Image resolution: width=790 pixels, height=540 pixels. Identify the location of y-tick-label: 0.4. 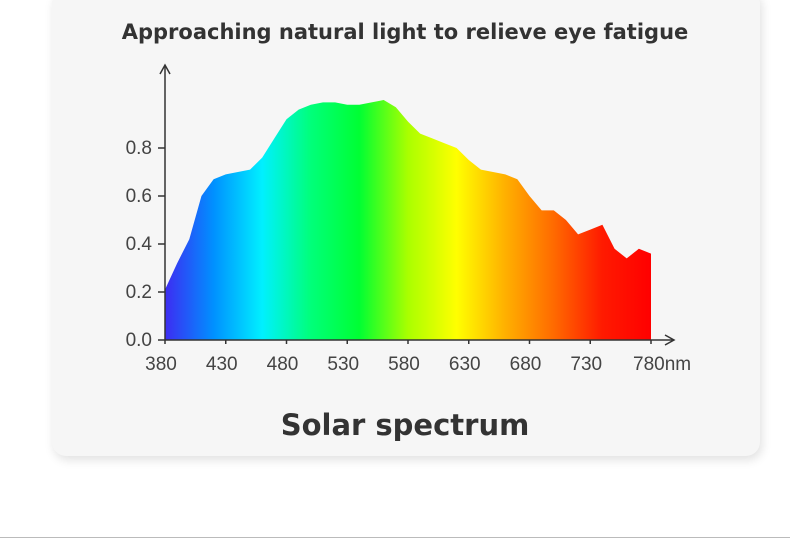
(139, 244).